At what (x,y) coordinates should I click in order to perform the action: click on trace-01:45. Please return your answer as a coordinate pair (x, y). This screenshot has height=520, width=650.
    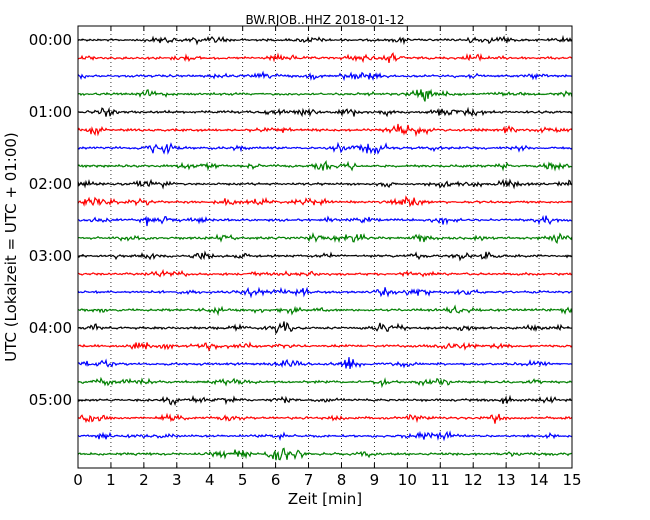
    Looking at the image, I should click on (325, 166).